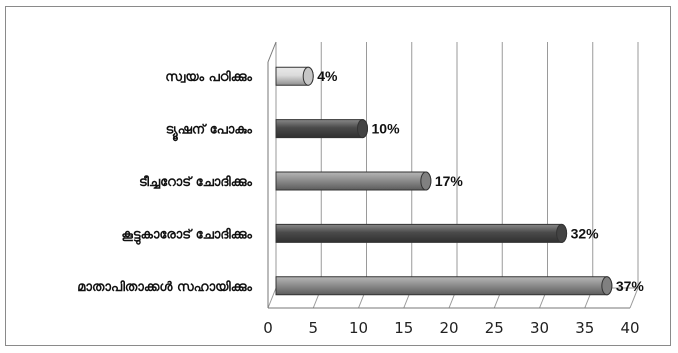 Image resolution: width=678 pixels, height=353 pixels. I want to click on x-tick-label-10: 10, so click(358, 328).